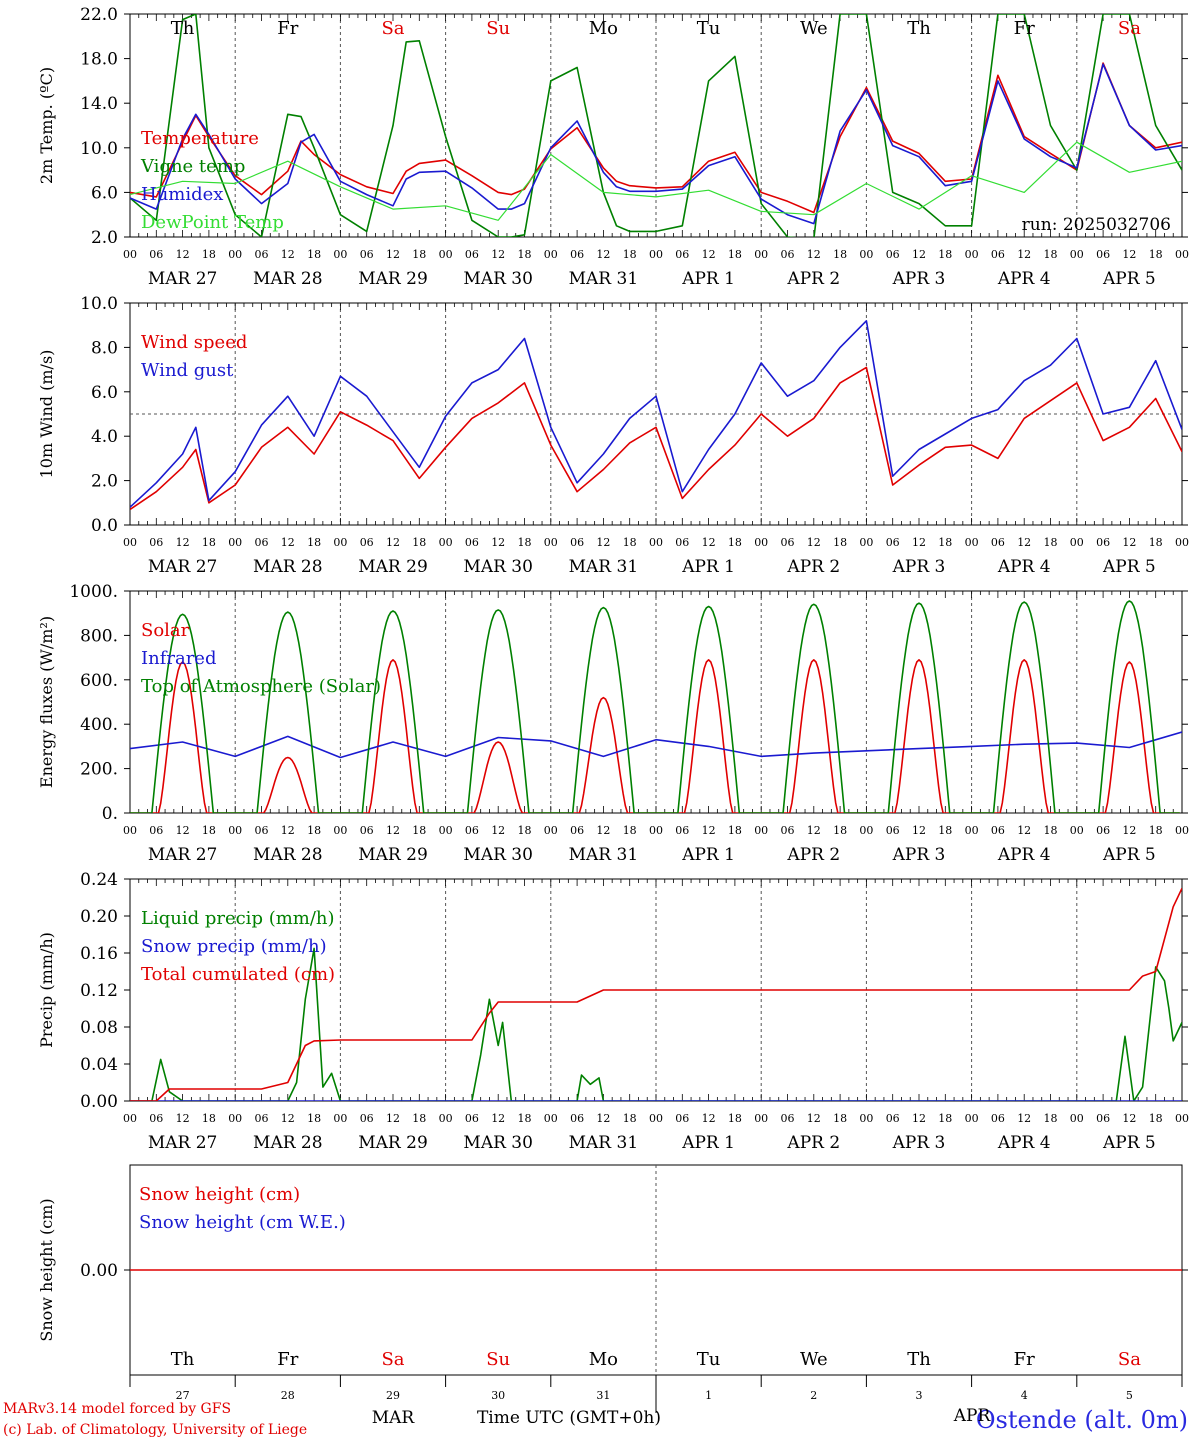 The image size is (1194, 1440). Describe the element at coordinates (603, 1395) in the screenshot. I see `day-number: 31` at that location.